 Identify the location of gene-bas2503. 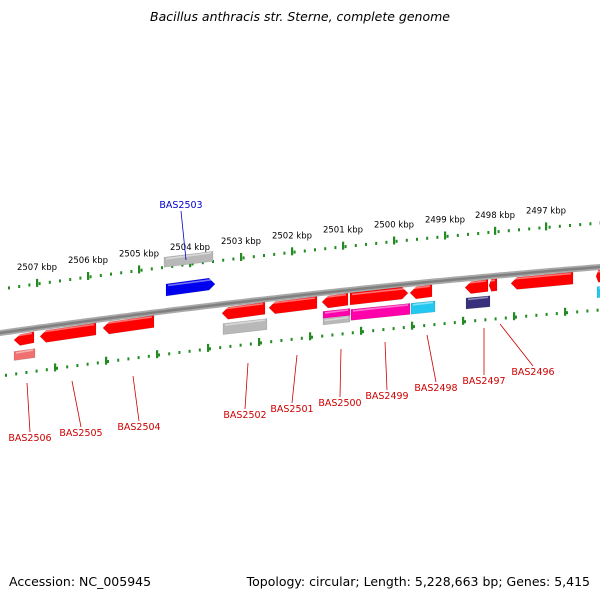
(190, 287).